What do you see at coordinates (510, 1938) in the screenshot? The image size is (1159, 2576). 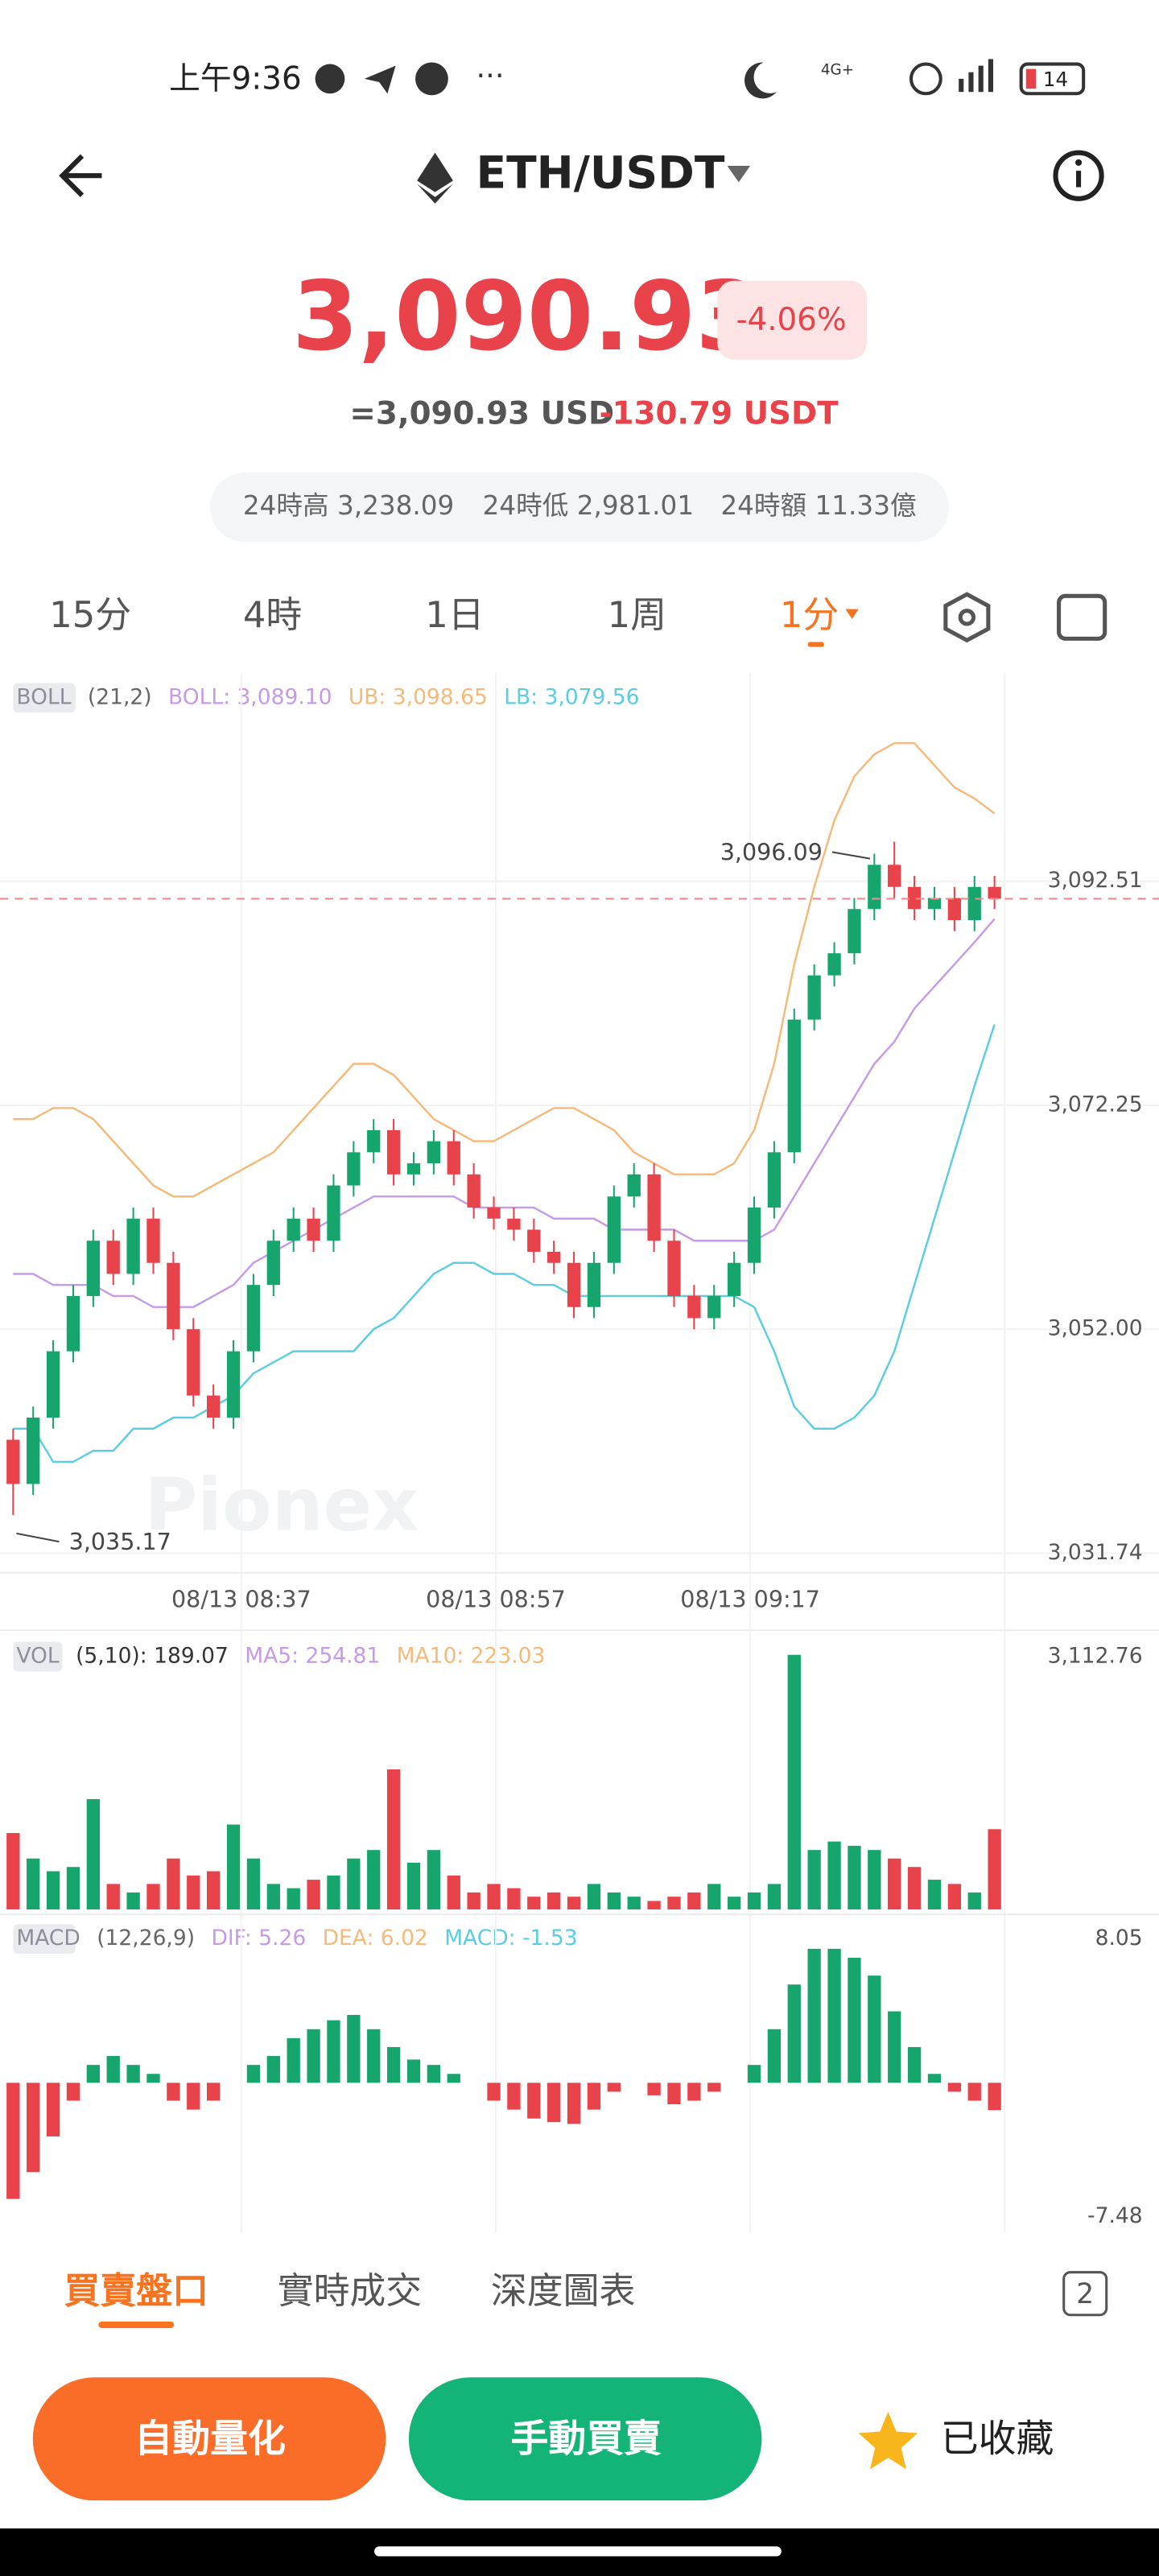 I see `legend-item: MACD: -1.53` at bounding box center [510, 1938].